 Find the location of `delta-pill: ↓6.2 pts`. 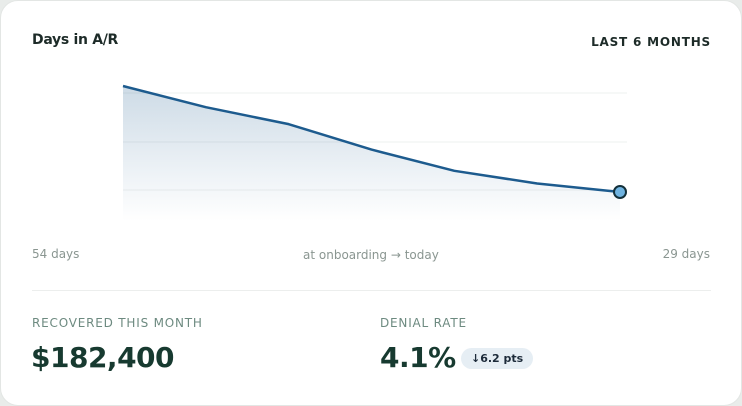

delta-pill: ↓6.2 pts is located at coordinates (497, 358).